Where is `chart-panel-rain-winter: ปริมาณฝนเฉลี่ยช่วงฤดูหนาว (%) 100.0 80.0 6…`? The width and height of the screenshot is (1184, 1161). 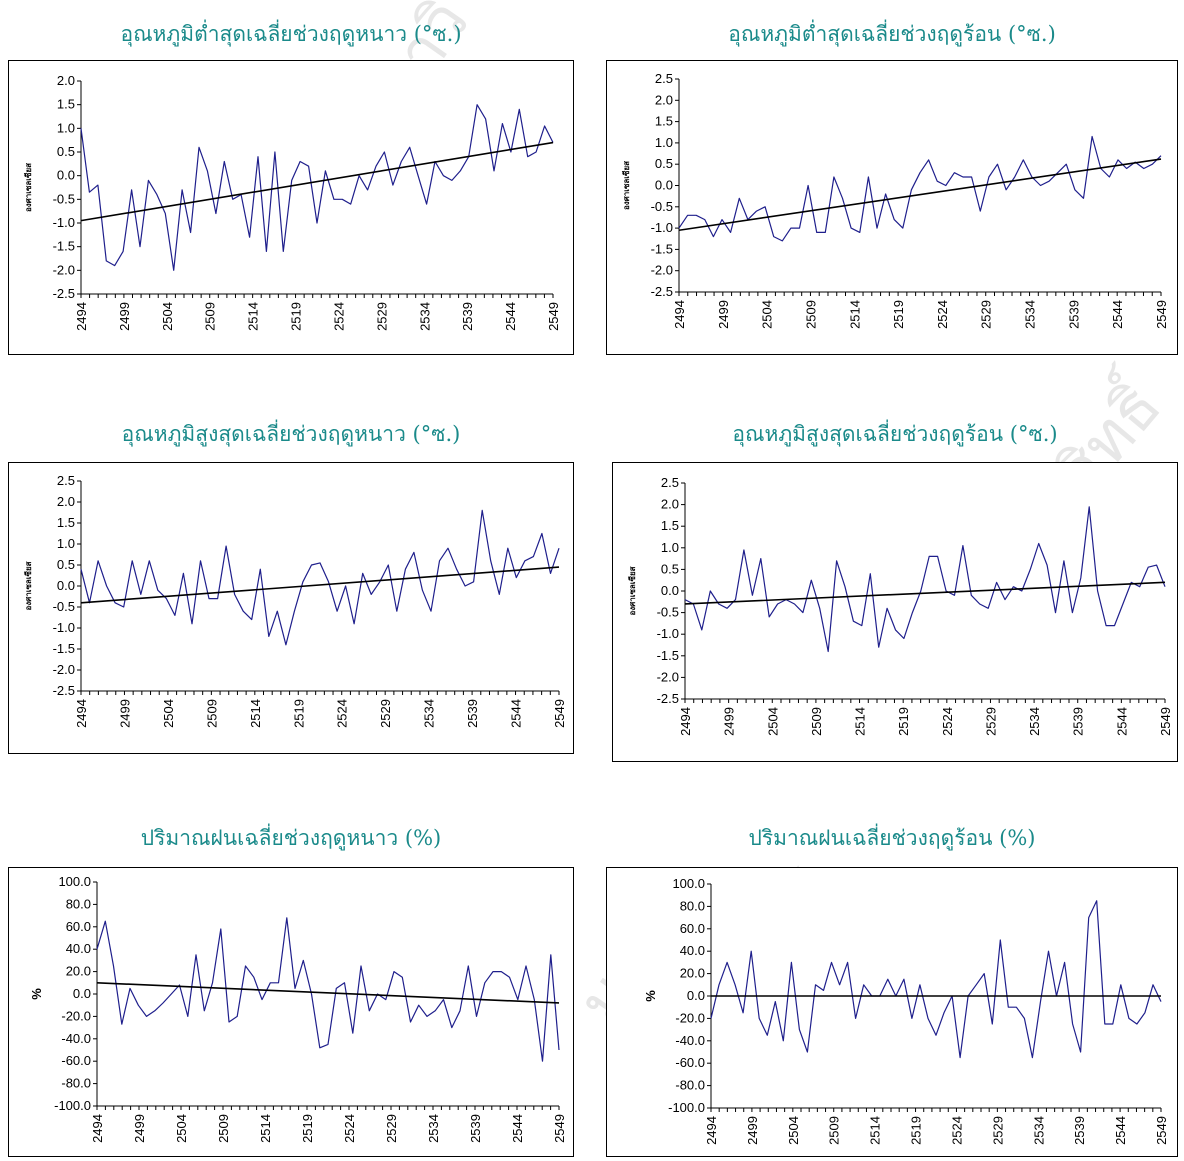 chart-panel-rain-winter: ปริมาณฝนเฉลี่ยช่วงฤดูหนาว (%) 100.0 80.0 6… is located at coordinates (291, 989).